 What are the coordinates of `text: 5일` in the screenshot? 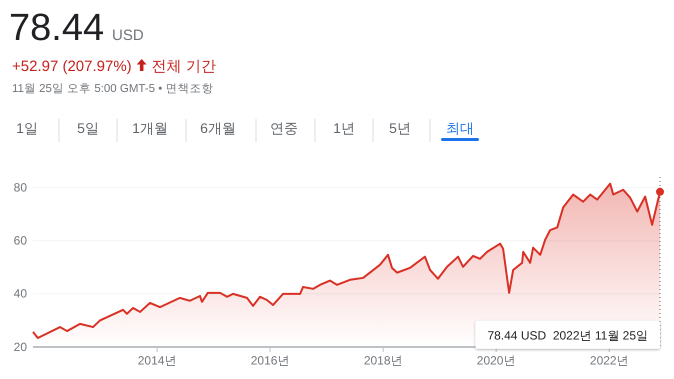 It's located at (88, 128).